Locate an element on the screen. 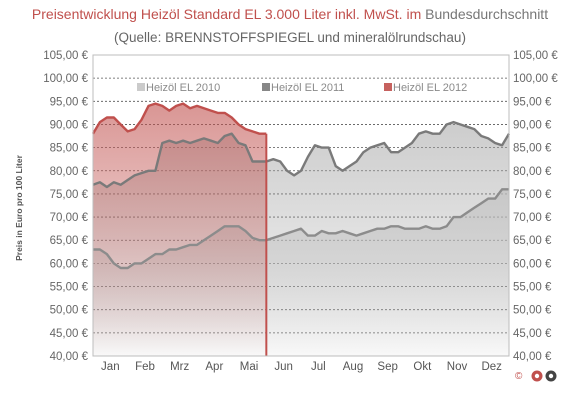 Image resolution: width=580 pixels, height=400 pixels. y-tick-label-right: 50,00 € is located at coordinates (532, 311).